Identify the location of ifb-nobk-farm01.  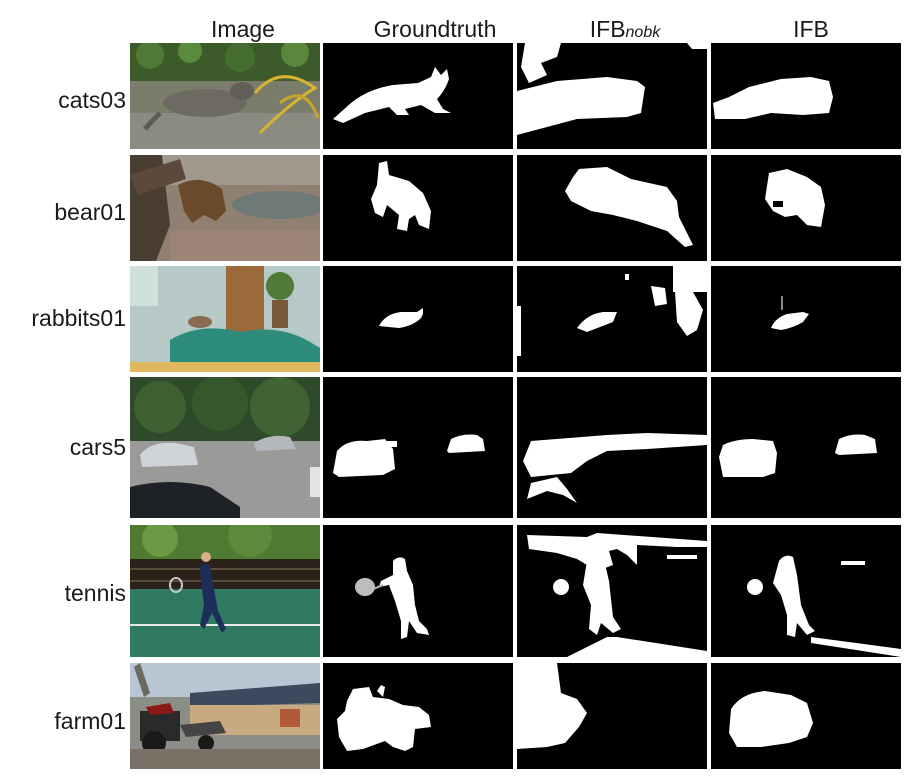
(612, 716).